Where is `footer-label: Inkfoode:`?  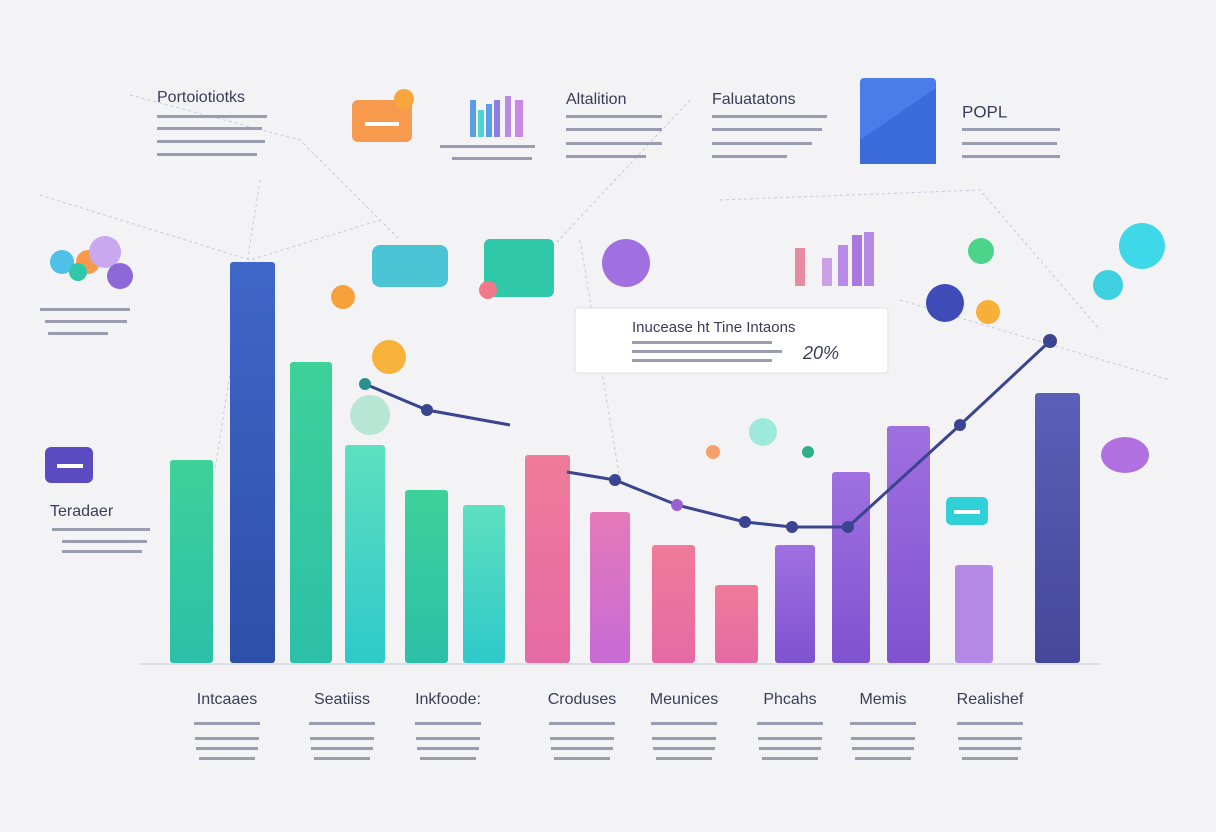
footer-label: Inkfoode: is located at coordinates (448, 699).